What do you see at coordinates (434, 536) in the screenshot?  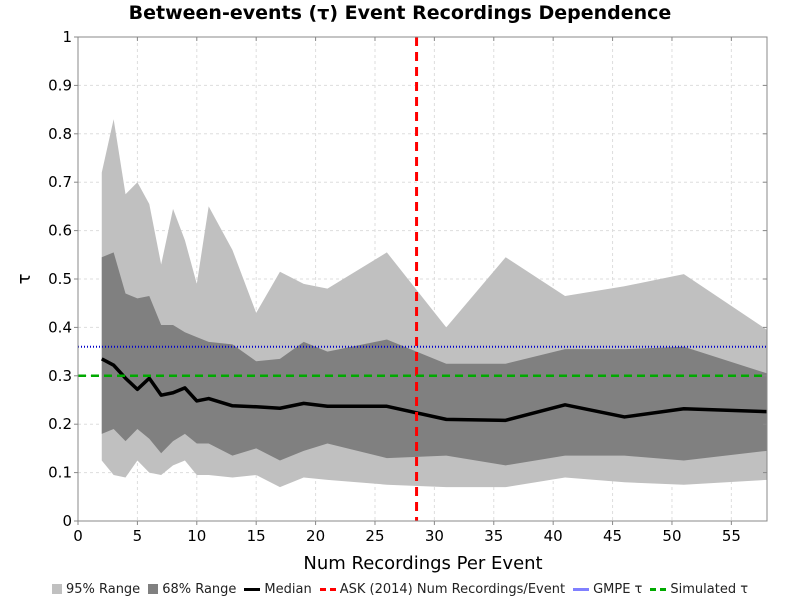 I see `x-tick-label: 30` at bounding box center [434, 536].